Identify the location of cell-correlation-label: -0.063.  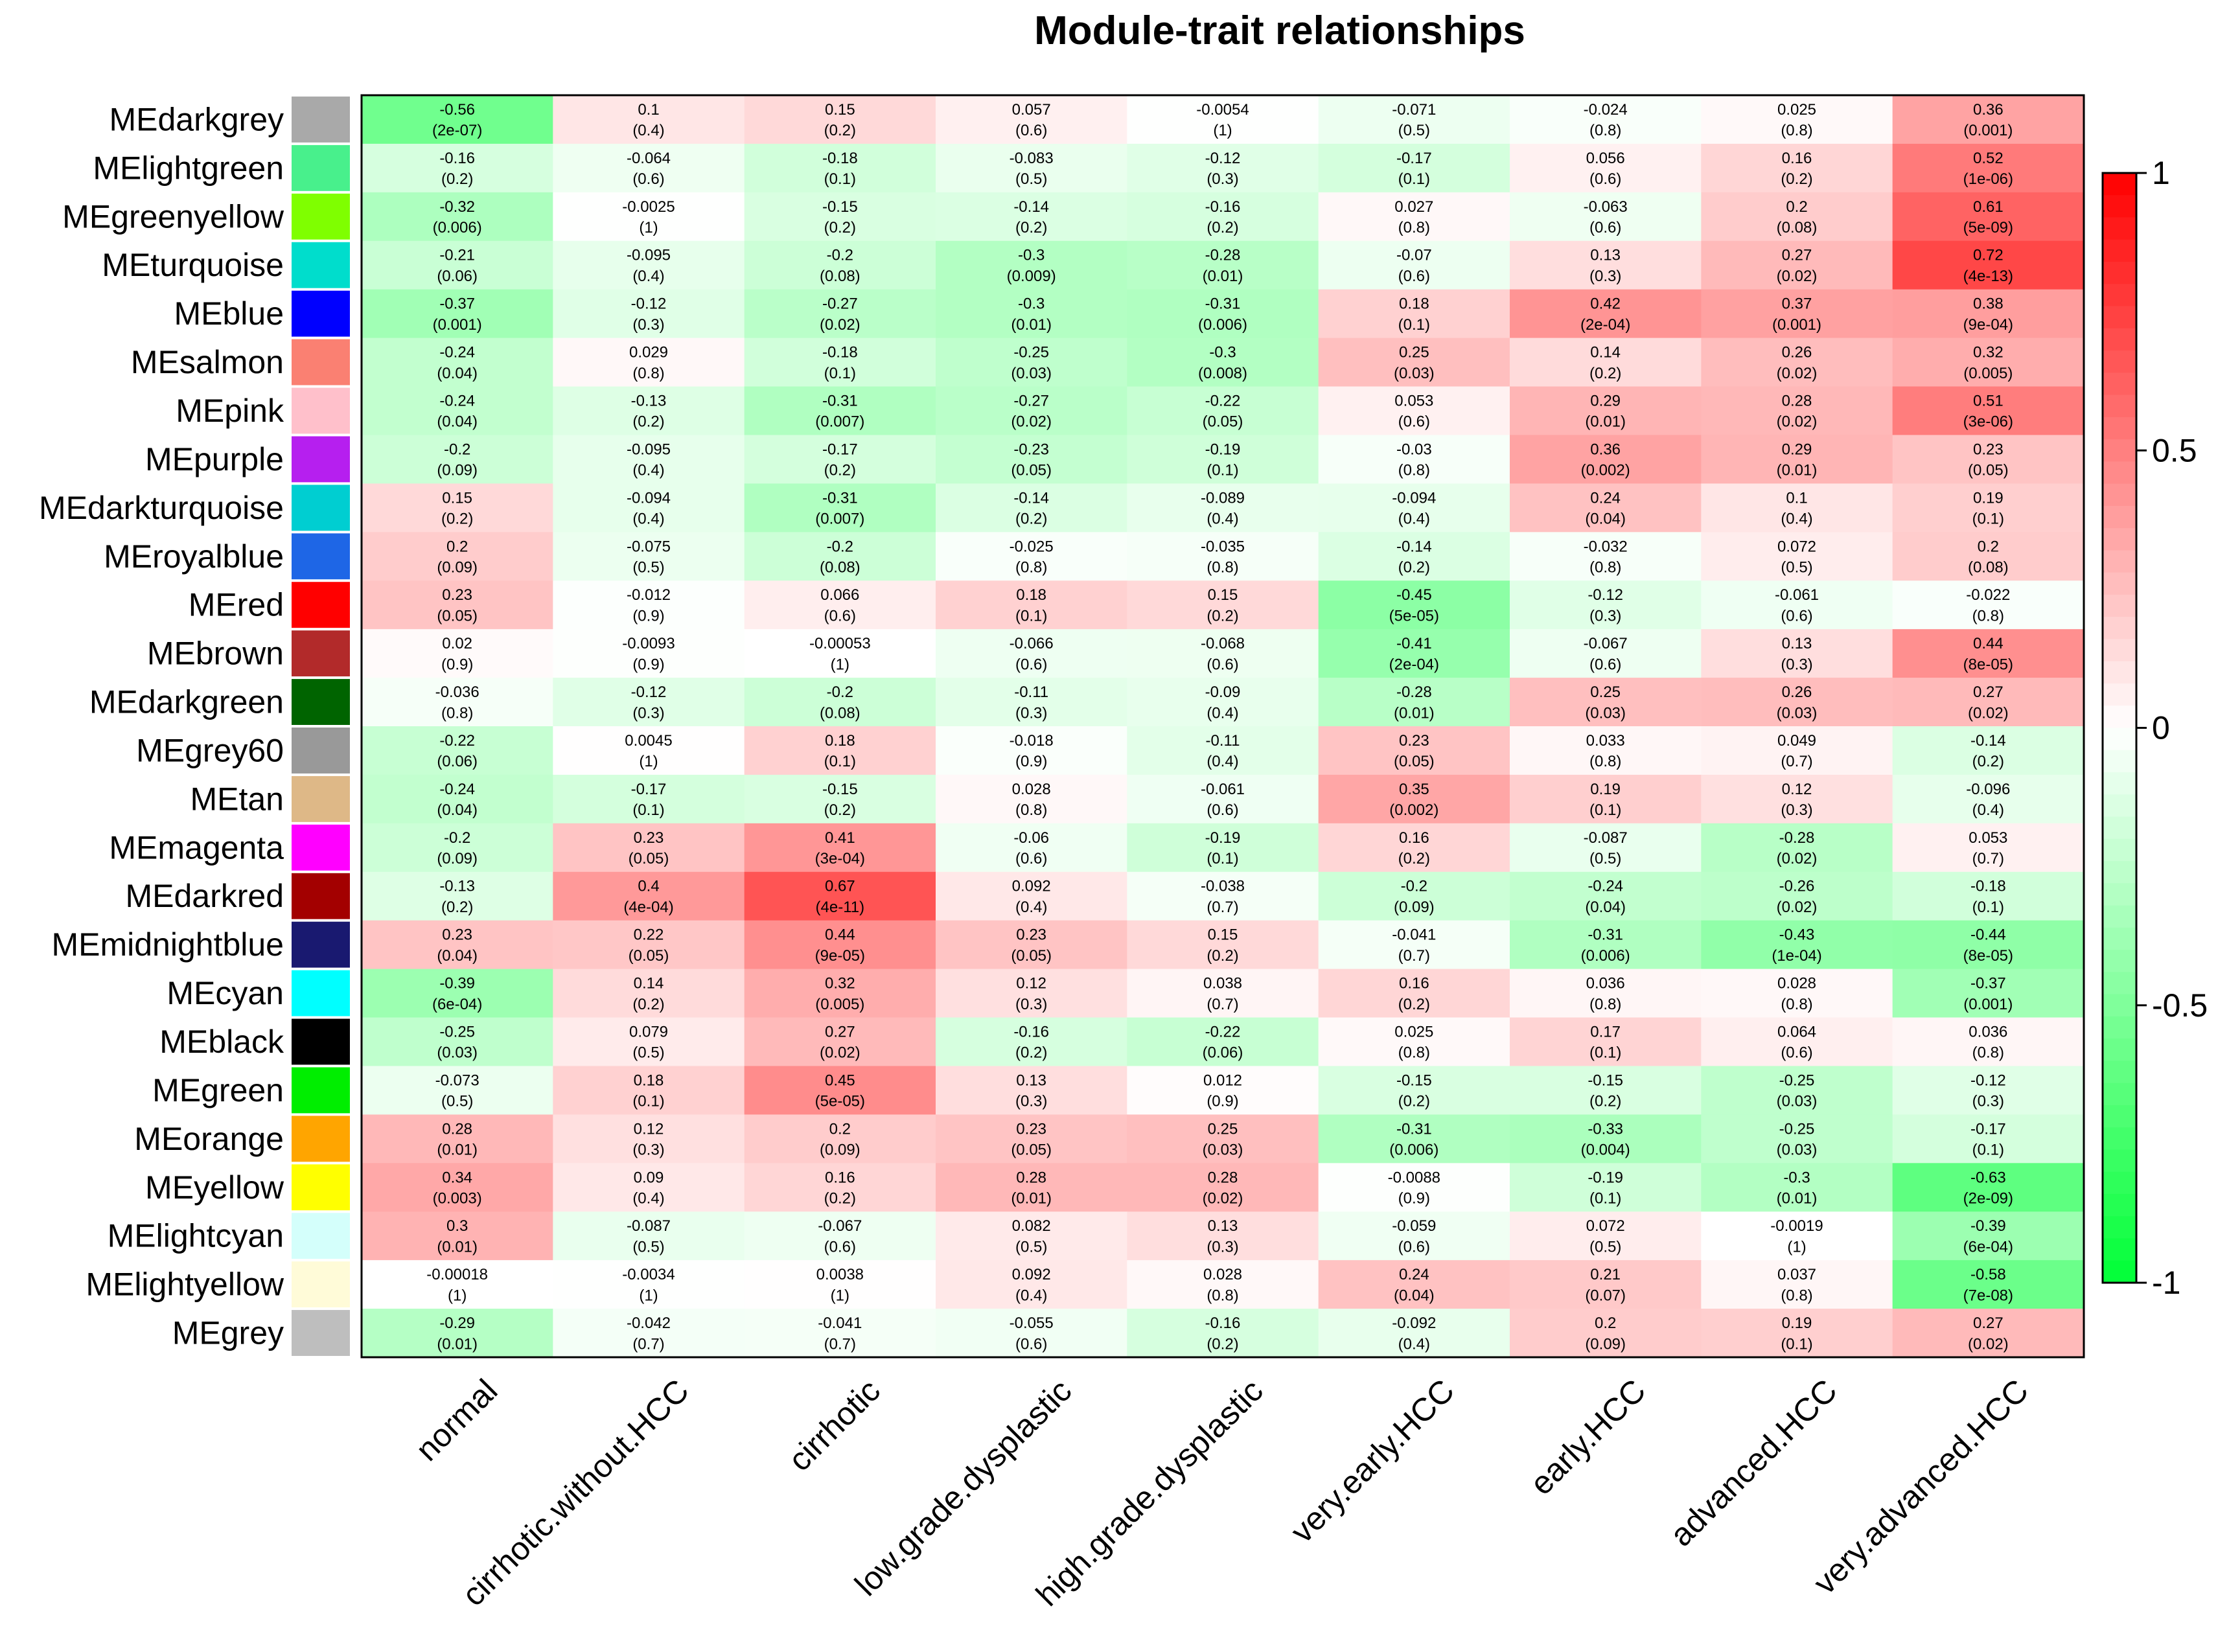
(1606, 207).